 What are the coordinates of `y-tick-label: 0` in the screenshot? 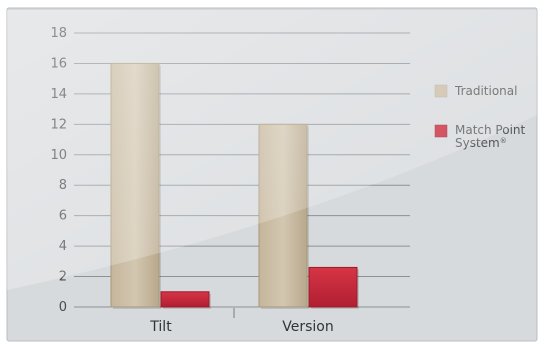 It's located at (63, 307).